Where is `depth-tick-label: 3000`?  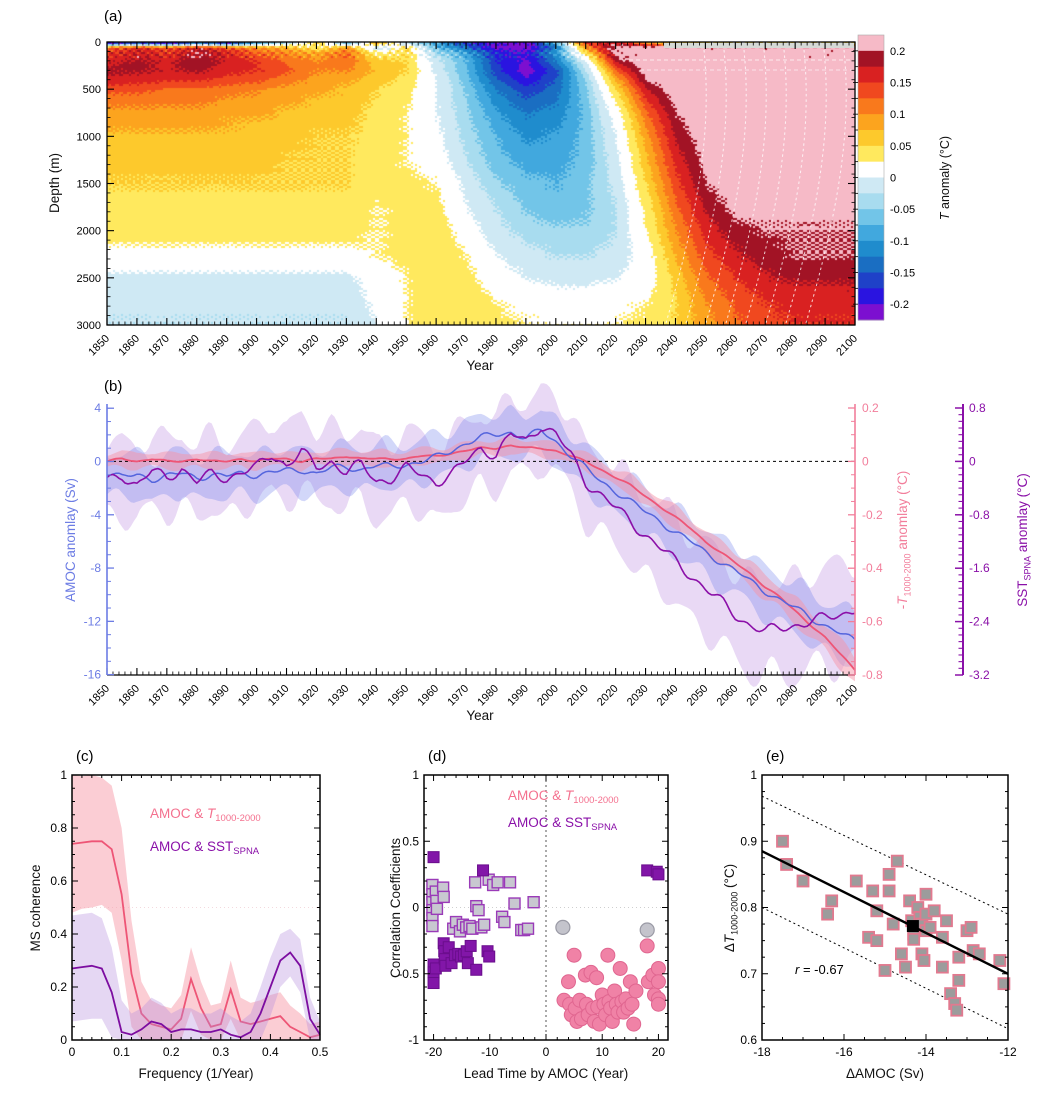 depth-tick-label: 3000 is located at coordinates (89, 326).